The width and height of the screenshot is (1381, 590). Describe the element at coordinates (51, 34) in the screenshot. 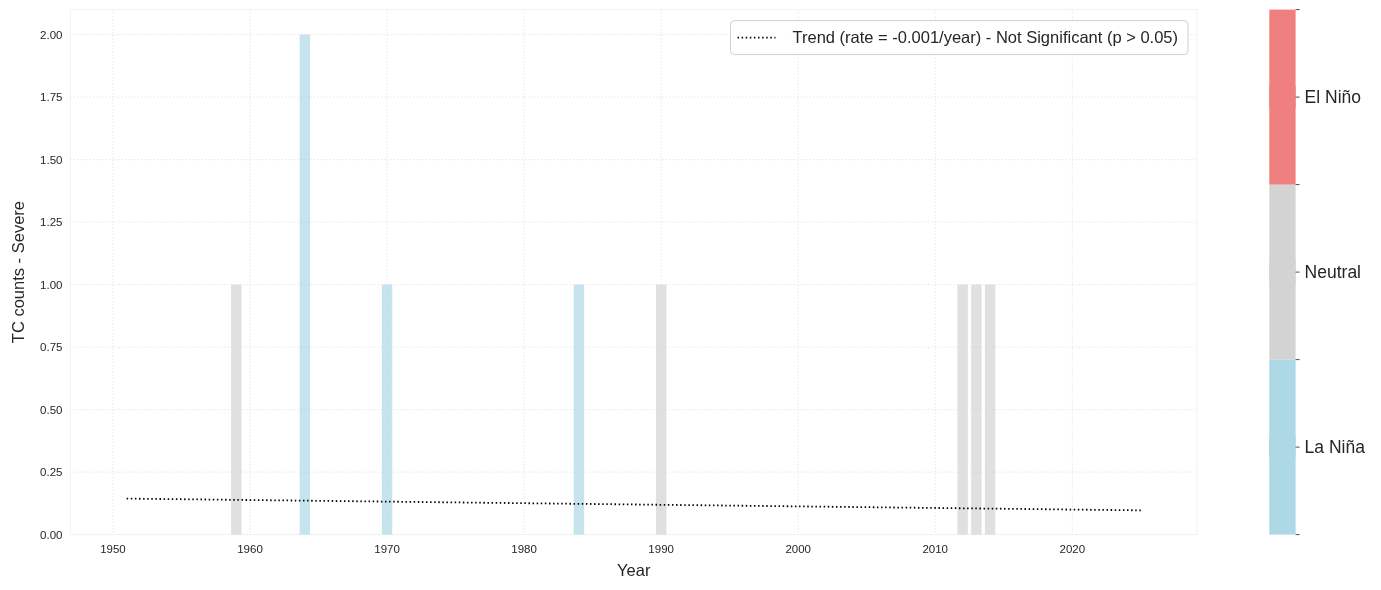

I see `y-tick-label: 2.00` at that location.